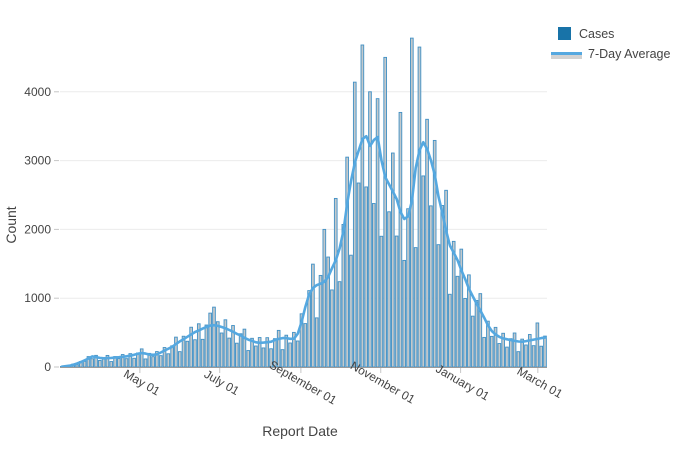 This screenshot has width=700, height=450. What do you see at coordinates (222, 382) in the screenshot?
I see `x-tick-label: July 01` at bounding box center [222, 382].